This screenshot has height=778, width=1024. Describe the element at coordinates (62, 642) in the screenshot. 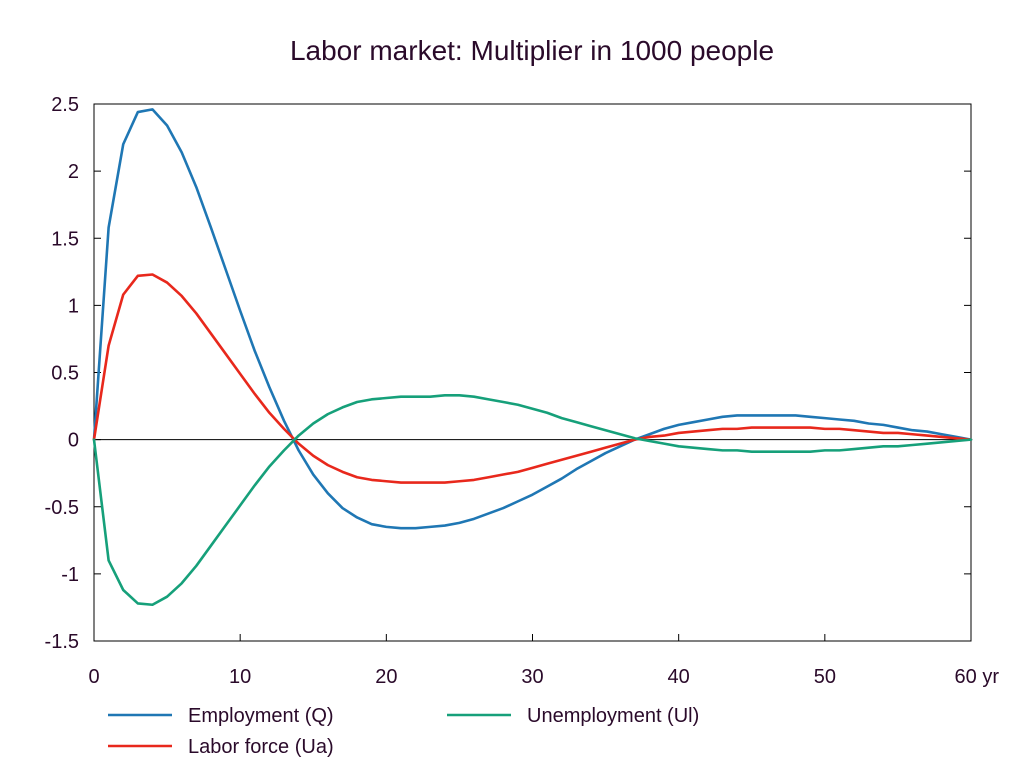

I see `y-tick-label: -1.5` at that location.